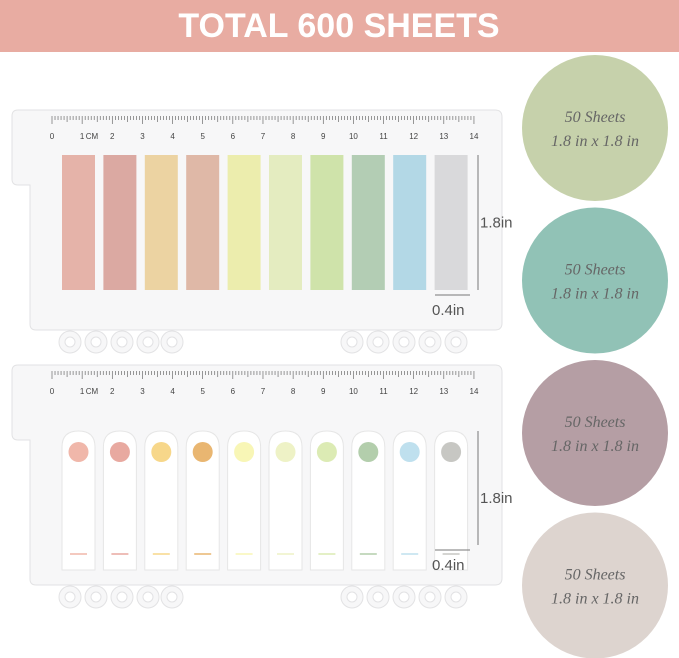 This screenshot has height=658, width=679. I want to click on ruler-number: 4, so click(172, 136).